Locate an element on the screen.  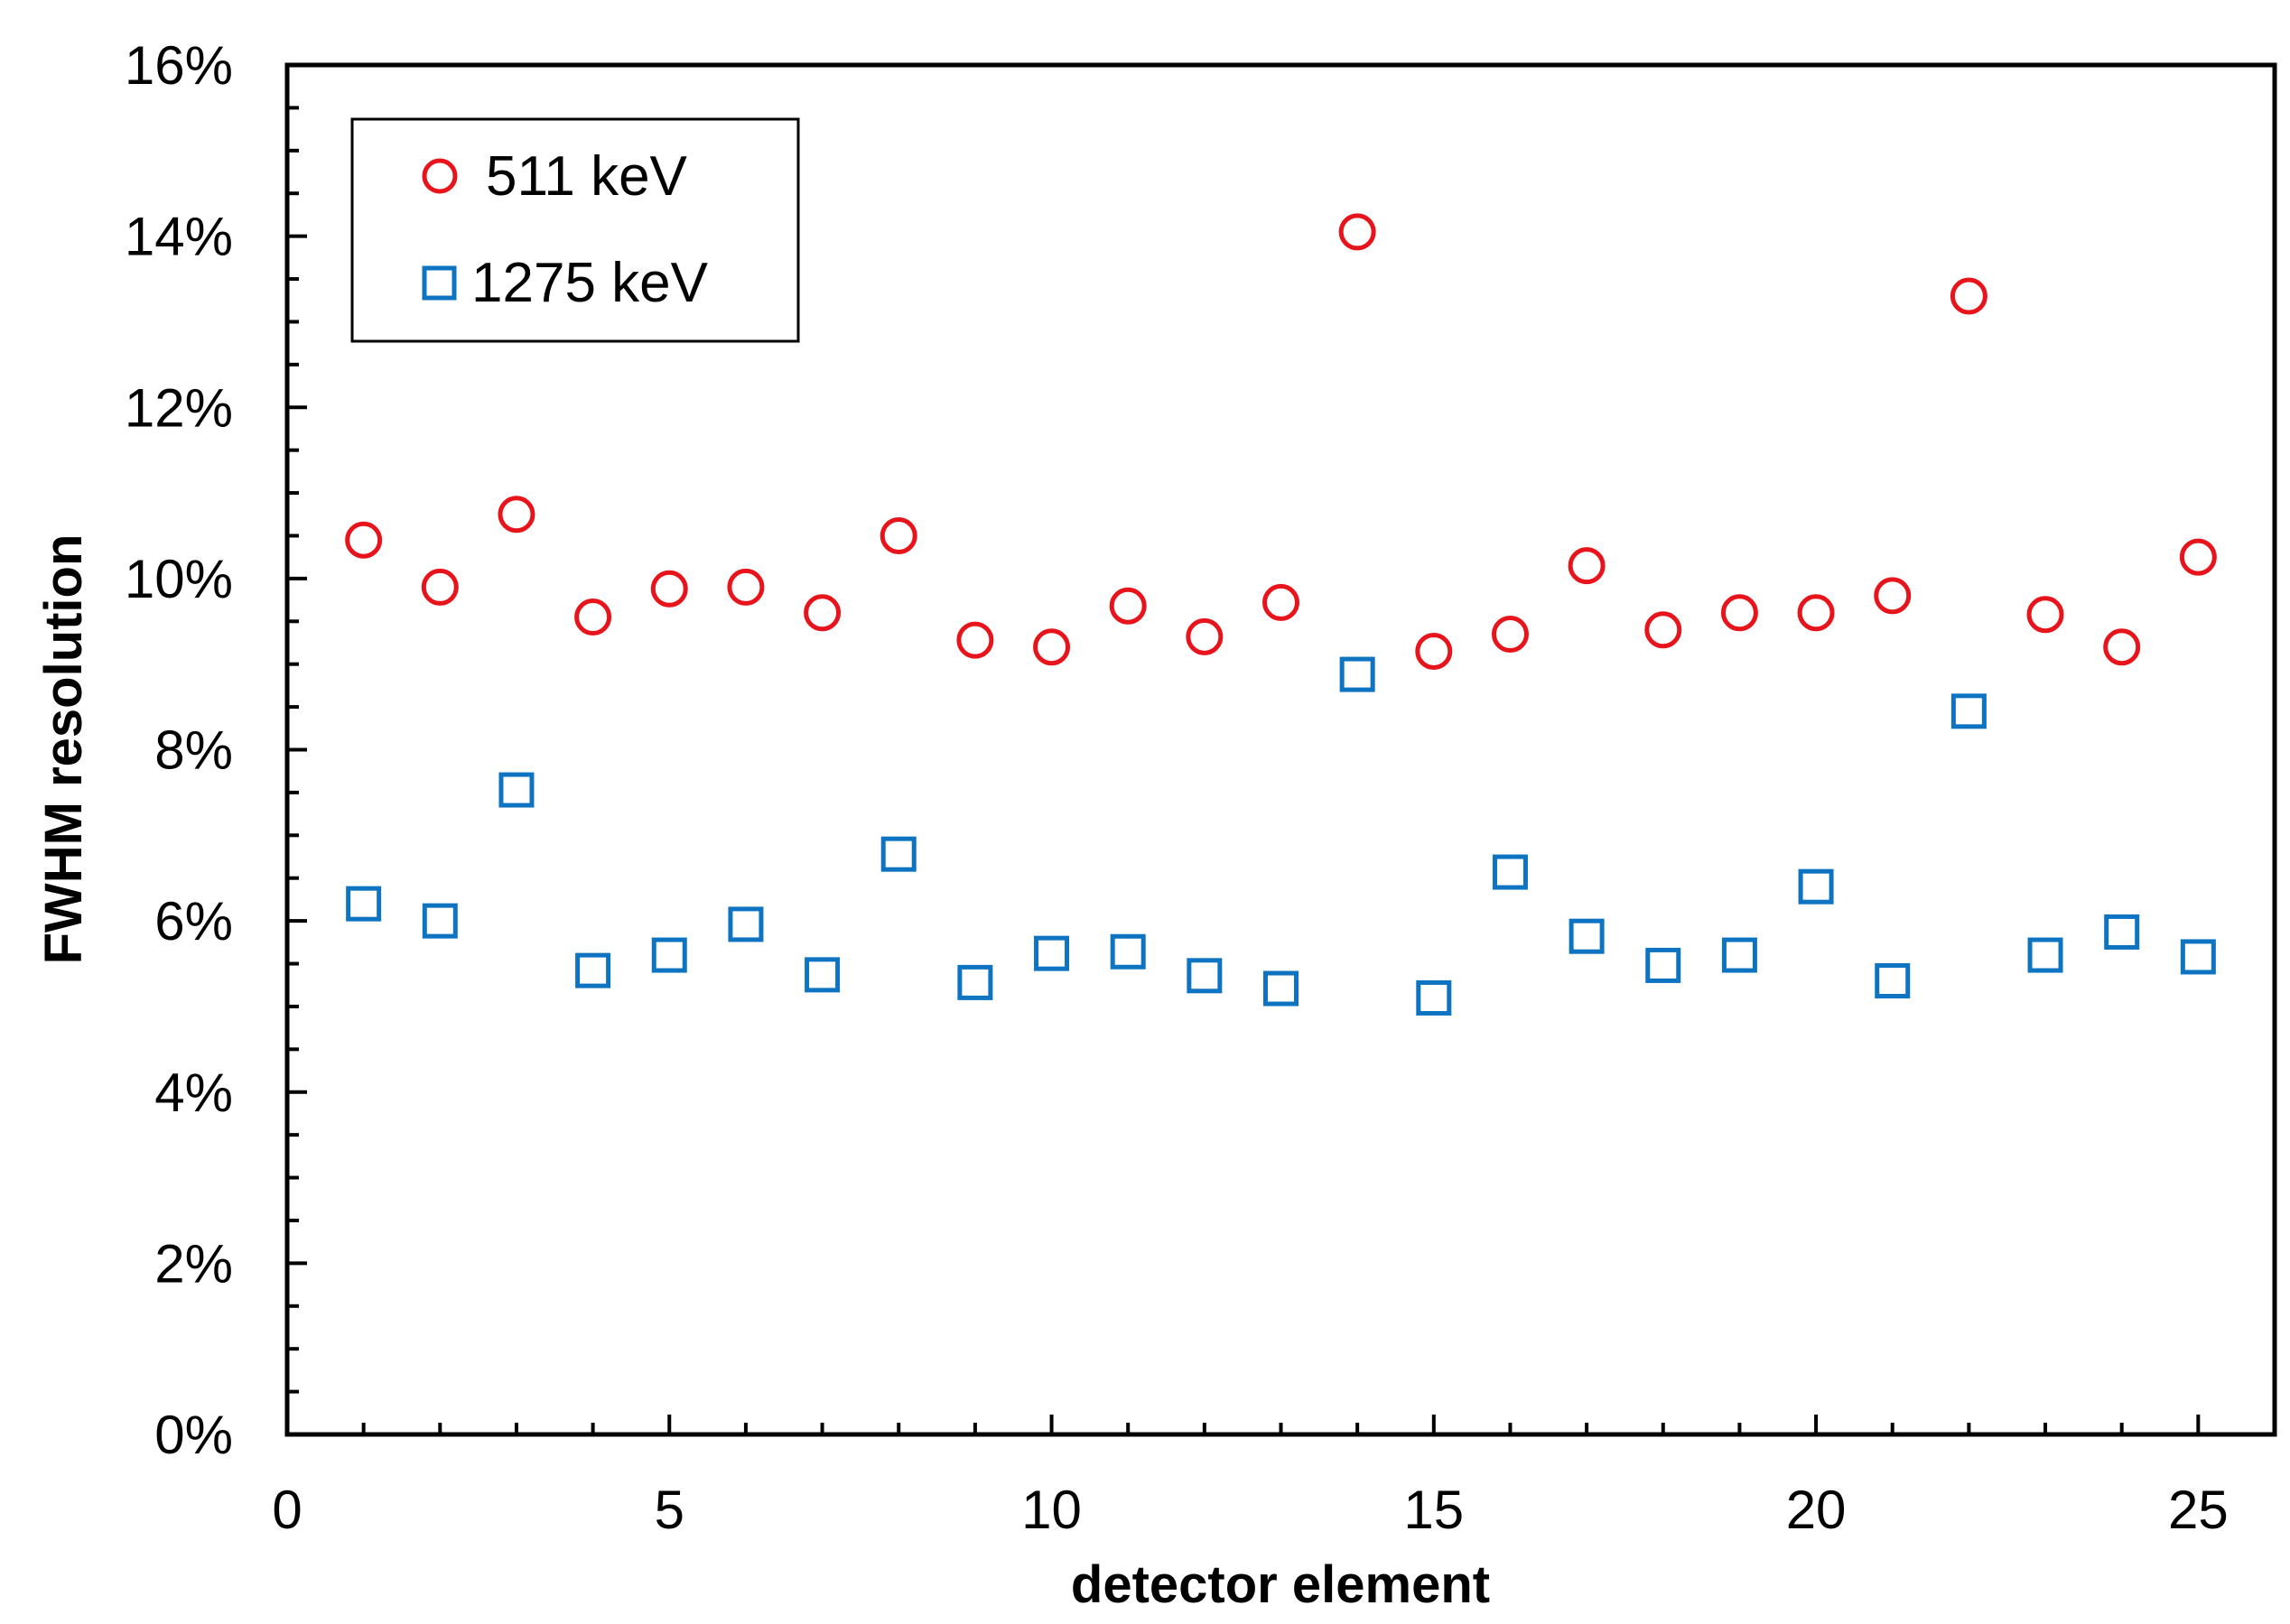
y-tick-label: 12% is located at coordinates (179, 408).